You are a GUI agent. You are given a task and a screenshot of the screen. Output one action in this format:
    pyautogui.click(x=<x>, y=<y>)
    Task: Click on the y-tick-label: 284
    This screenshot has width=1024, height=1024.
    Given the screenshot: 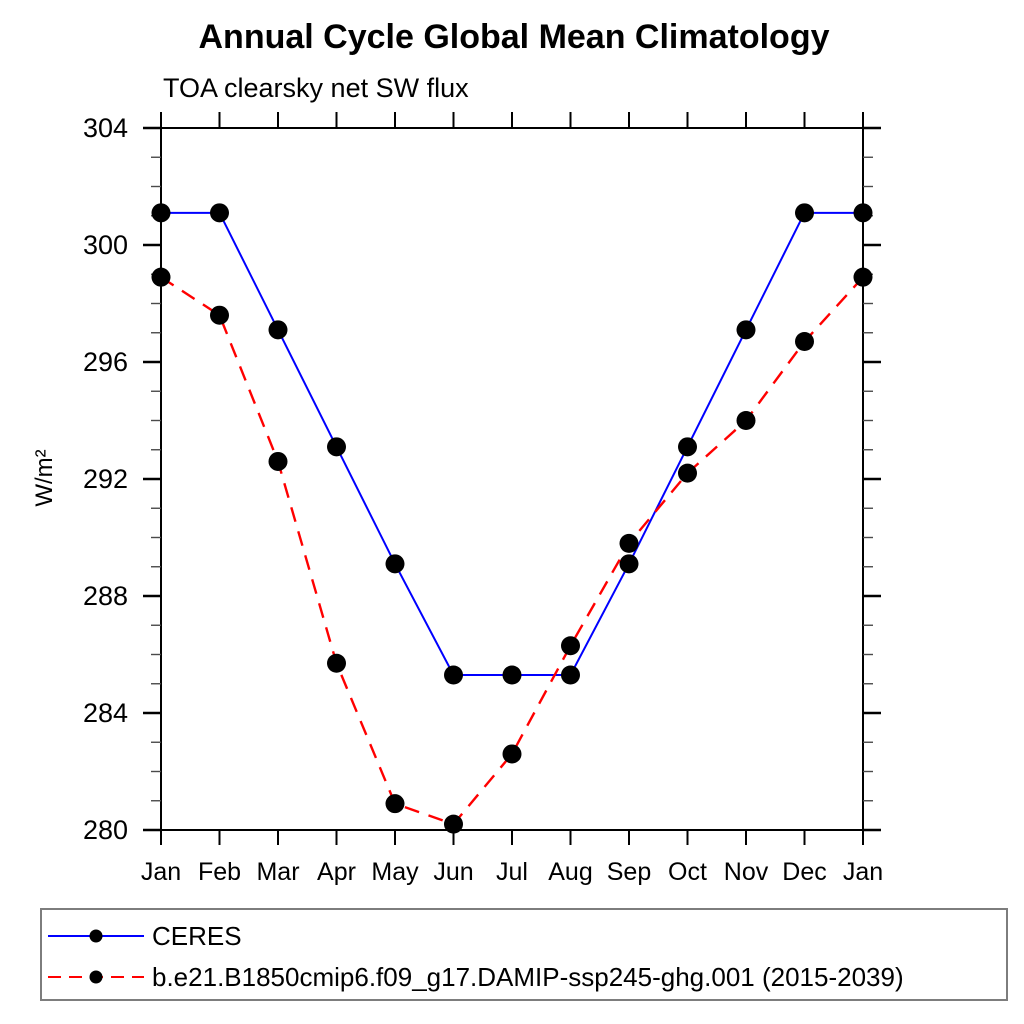 What is the action you would take?
    pyautogui.click(x=105, y=713)
    